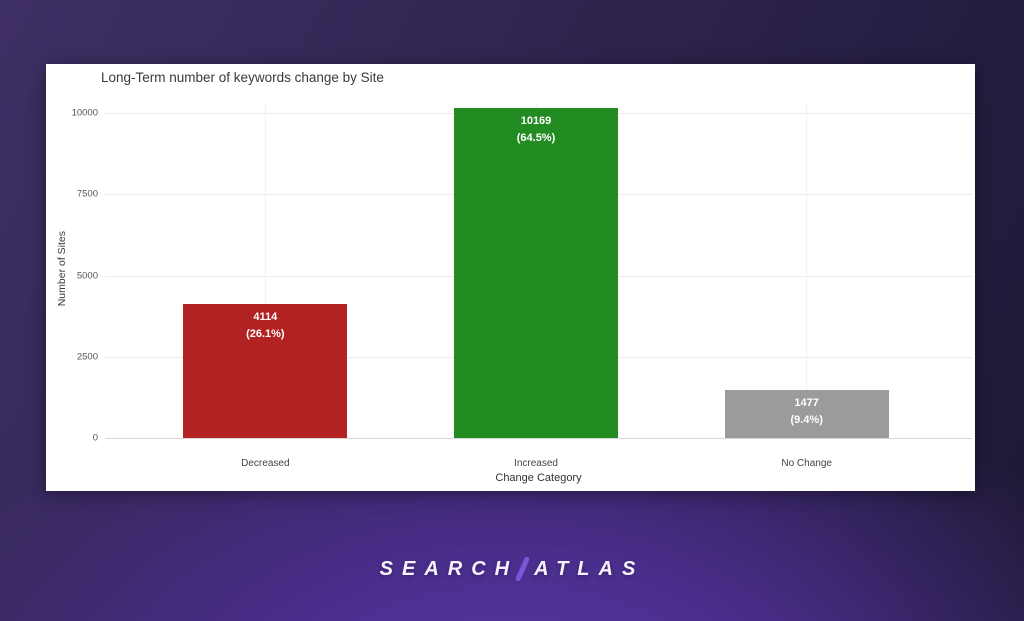  What do you see at coordinates (265, 334) in the screenshot?
I see `bar-percent: (26.1%)` at bounding box center [265, 334].